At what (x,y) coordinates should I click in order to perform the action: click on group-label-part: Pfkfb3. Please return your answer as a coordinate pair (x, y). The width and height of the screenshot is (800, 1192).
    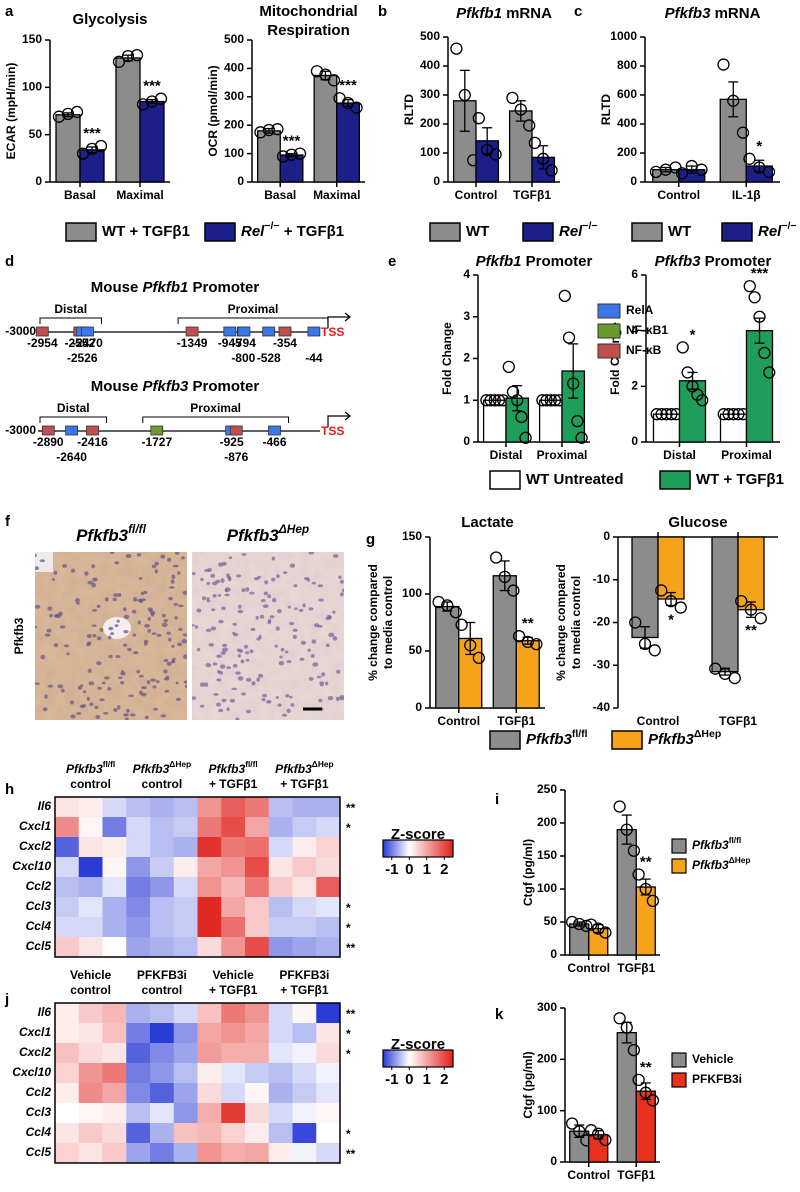
    Looking at the image, I should click on (151, 769).